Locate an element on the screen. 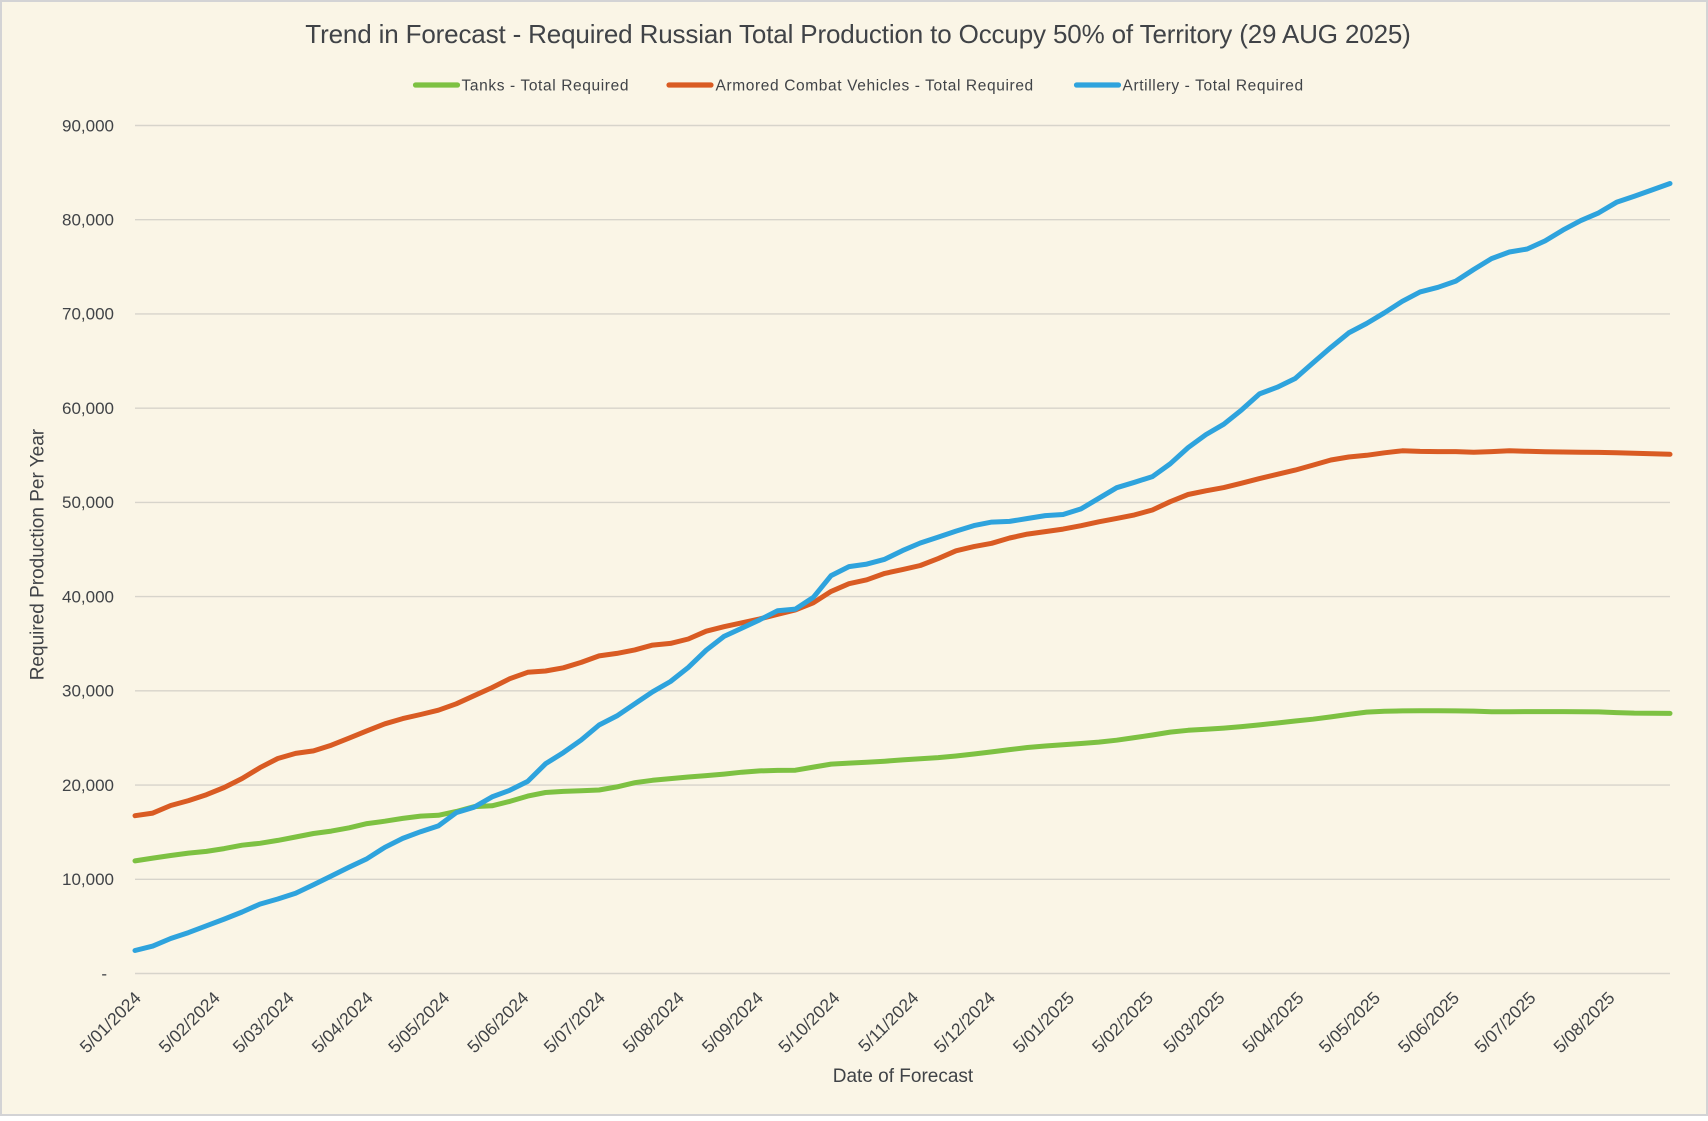  svg-text: 60,000 is located at coordinates (88, 408).